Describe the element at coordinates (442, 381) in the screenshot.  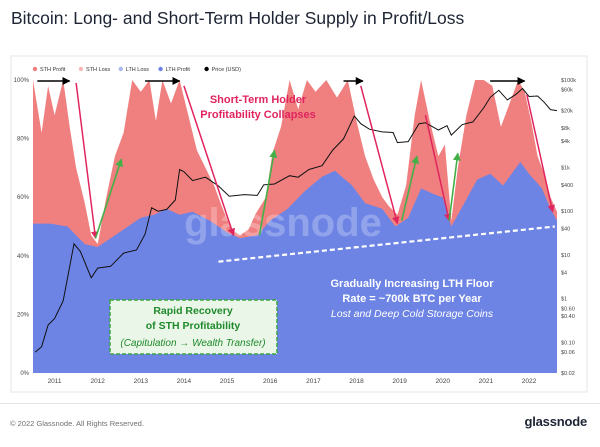
I see `x-tick-label: 2020` at that location.